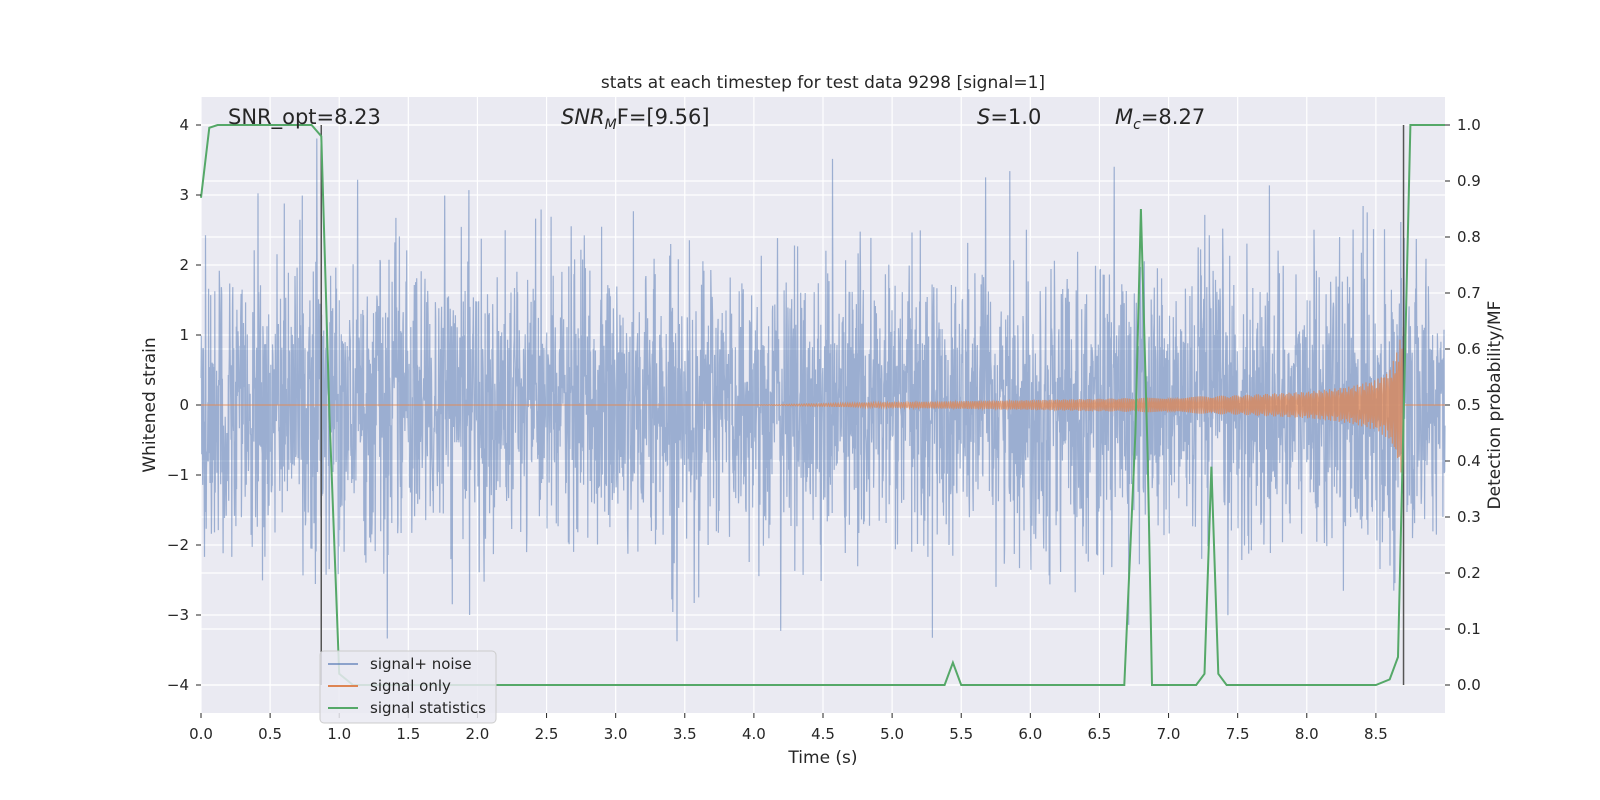 The width and height of the screenshot is (1600, 800). What do you see at coordinates (1376, 734) in the screenshot?
I see `x-tick-label: 8.5` at bounding box center [1376, 734].